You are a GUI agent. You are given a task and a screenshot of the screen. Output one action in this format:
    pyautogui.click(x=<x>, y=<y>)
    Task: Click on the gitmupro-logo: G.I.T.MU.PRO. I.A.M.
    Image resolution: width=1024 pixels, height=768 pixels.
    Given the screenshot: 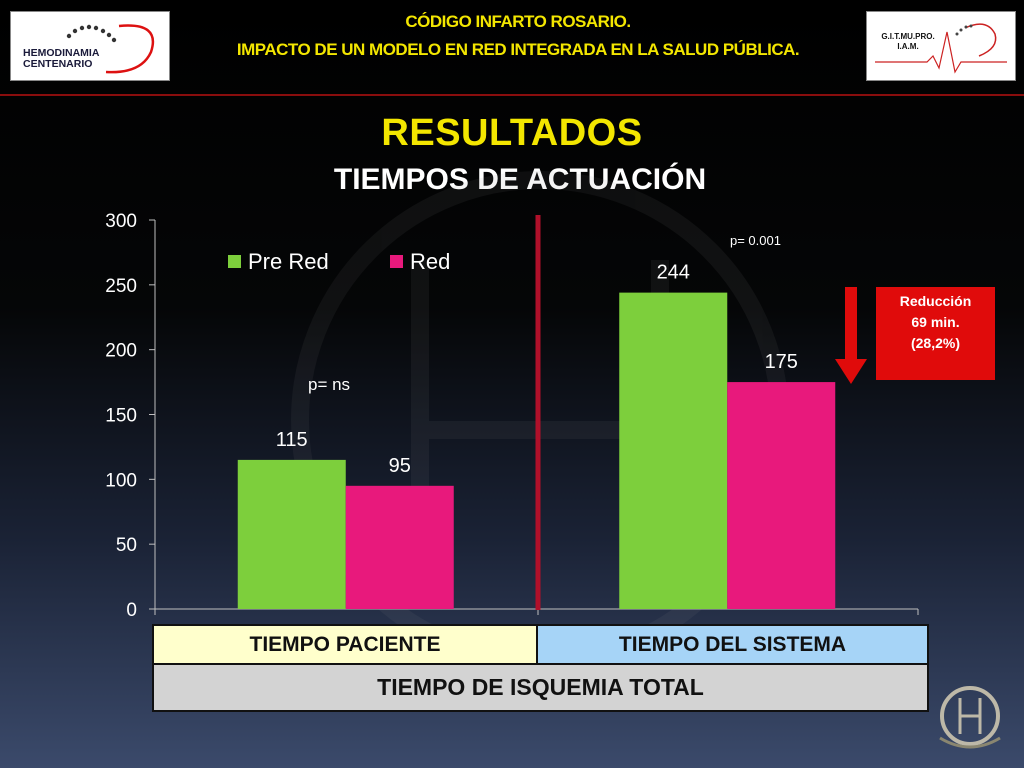 What is the action you would take?
    pyautogui.click(x=941, y=46)
    